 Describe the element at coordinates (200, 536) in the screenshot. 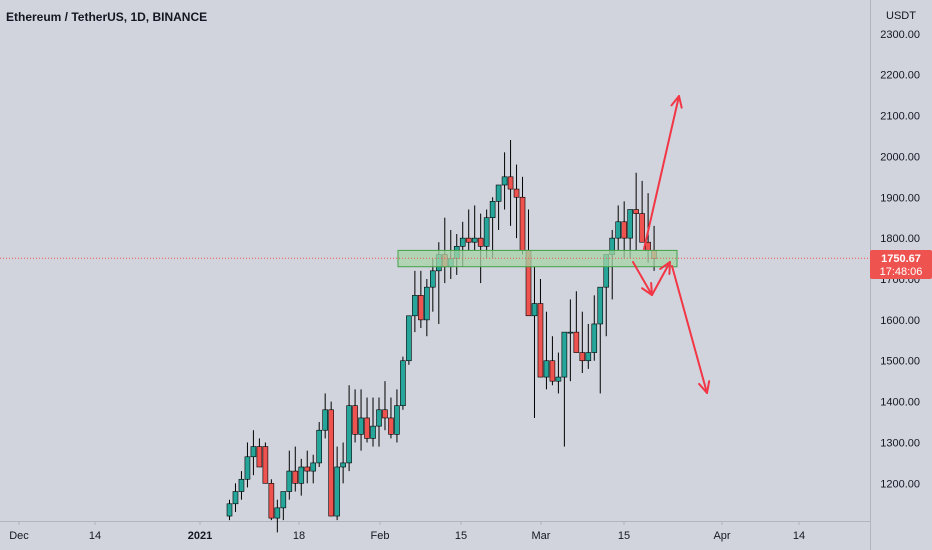

I see `time-tick-label: 2021` at that location.